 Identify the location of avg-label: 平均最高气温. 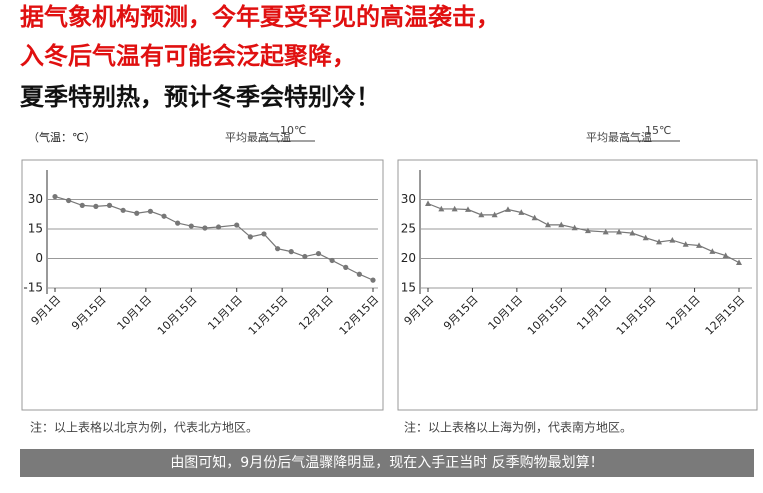
(619, 137).